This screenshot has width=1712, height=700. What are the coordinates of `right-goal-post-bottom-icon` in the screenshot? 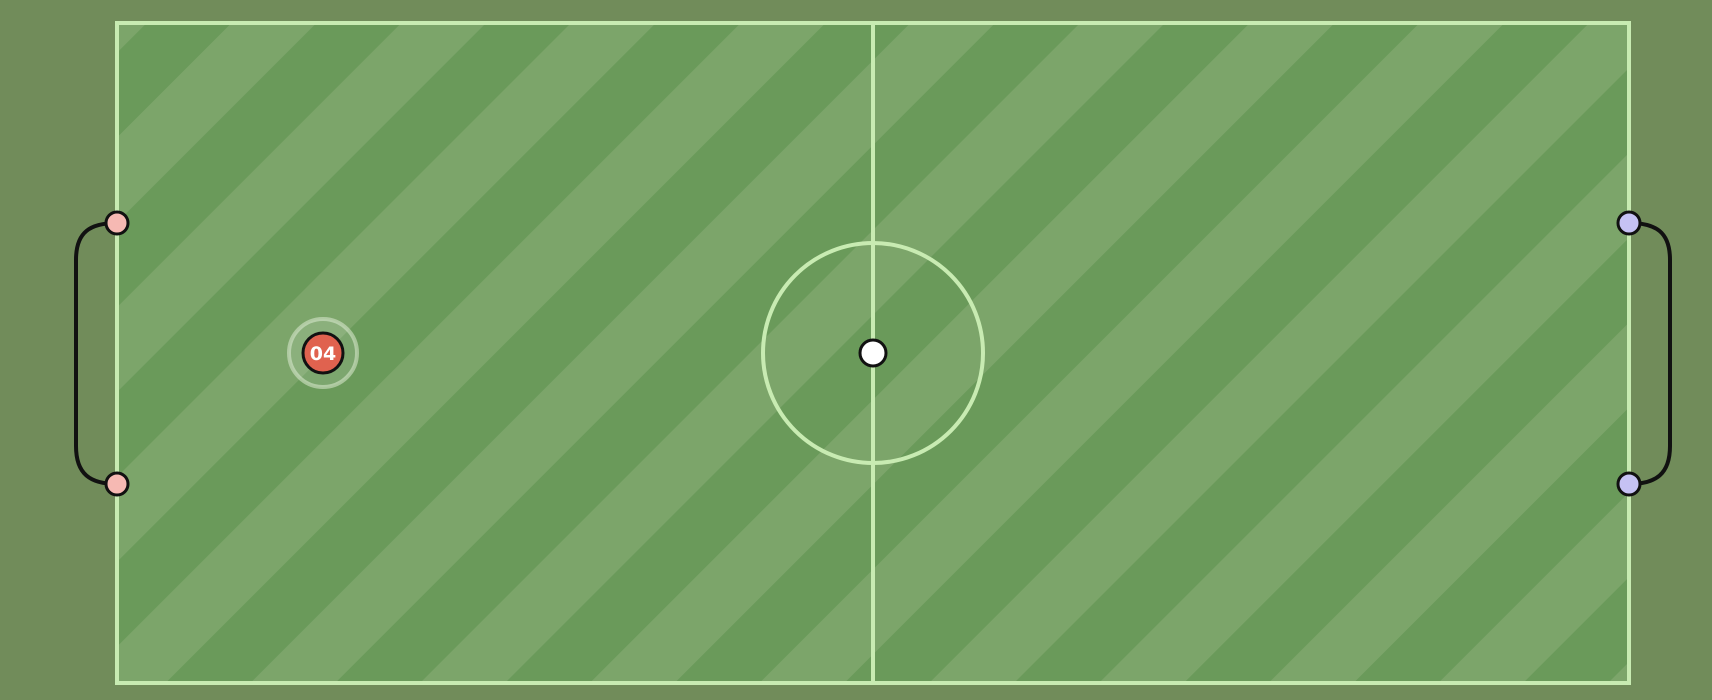 It's located at (1629, 484).